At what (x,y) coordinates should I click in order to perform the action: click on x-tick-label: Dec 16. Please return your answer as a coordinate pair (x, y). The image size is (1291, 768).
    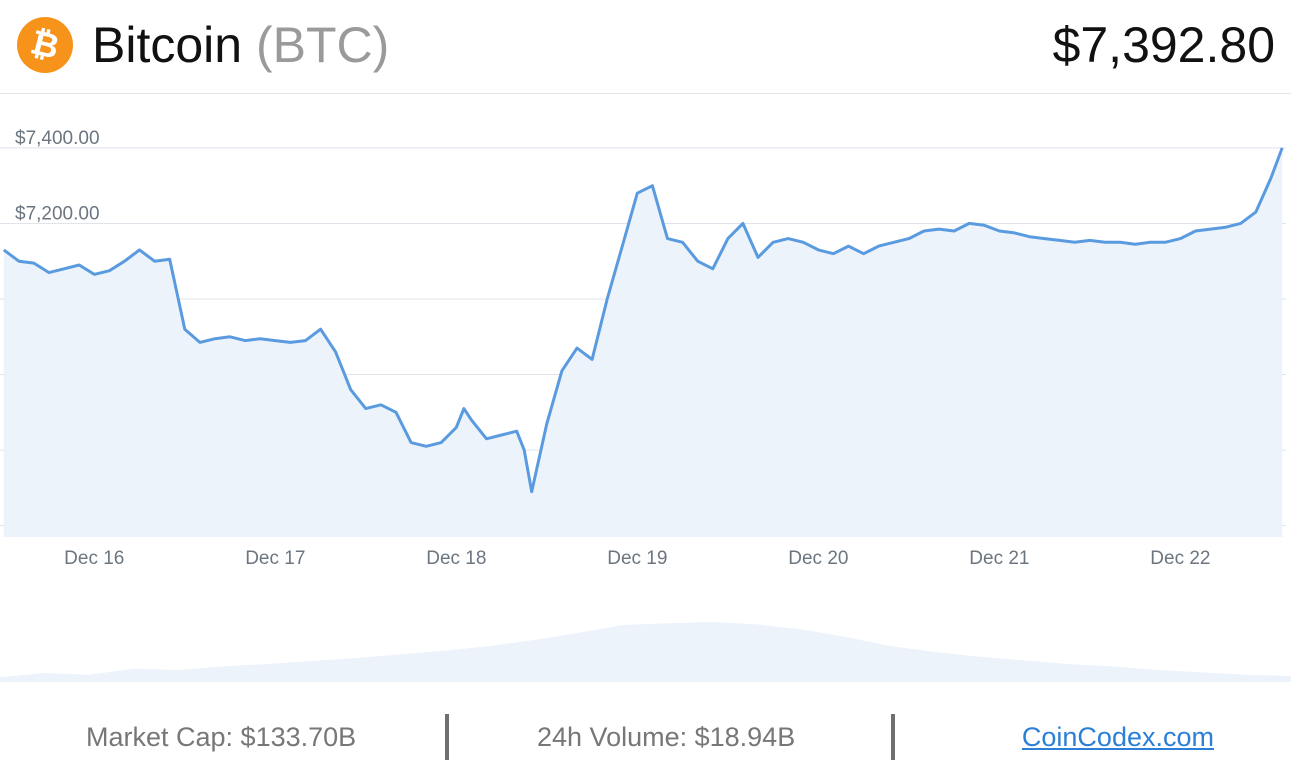
    Looking at the image, I should click on (94, 558).